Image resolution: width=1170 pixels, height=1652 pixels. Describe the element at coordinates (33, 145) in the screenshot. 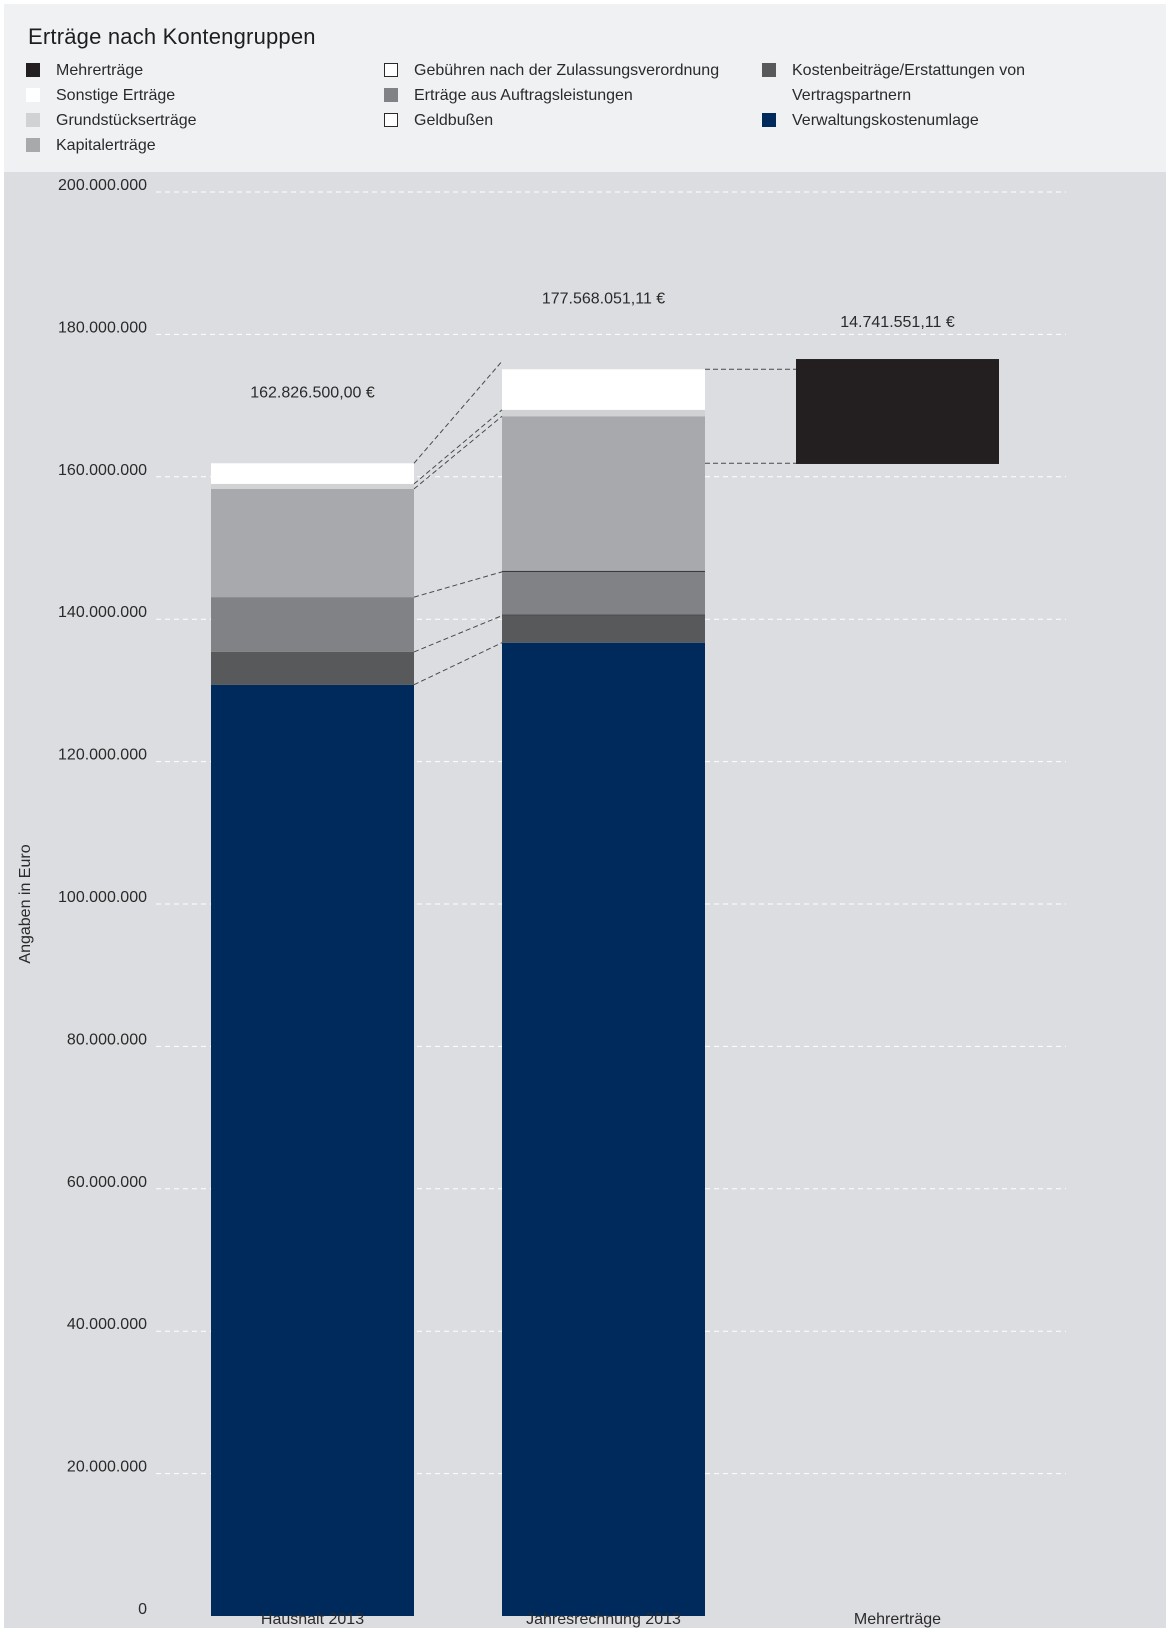

I see `legend-swatch-kapitalertraege-icon` at that location.